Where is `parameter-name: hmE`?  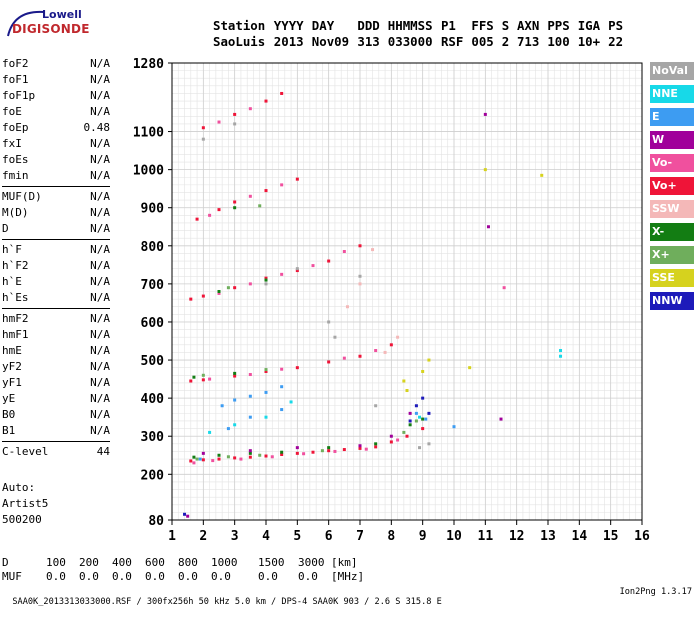
parameter-name: hmE is located at coordinates (12, 350).